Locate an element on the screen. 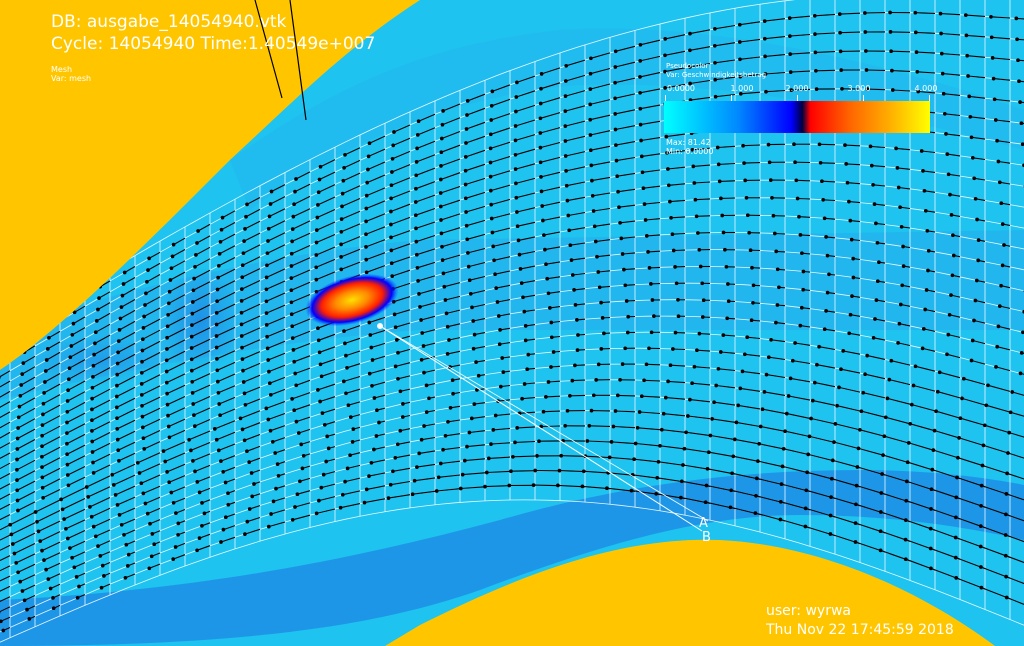 The height and width of the screenshot is (646, 1024). colorbar-tick-mark is located at coordinates (731, 98).